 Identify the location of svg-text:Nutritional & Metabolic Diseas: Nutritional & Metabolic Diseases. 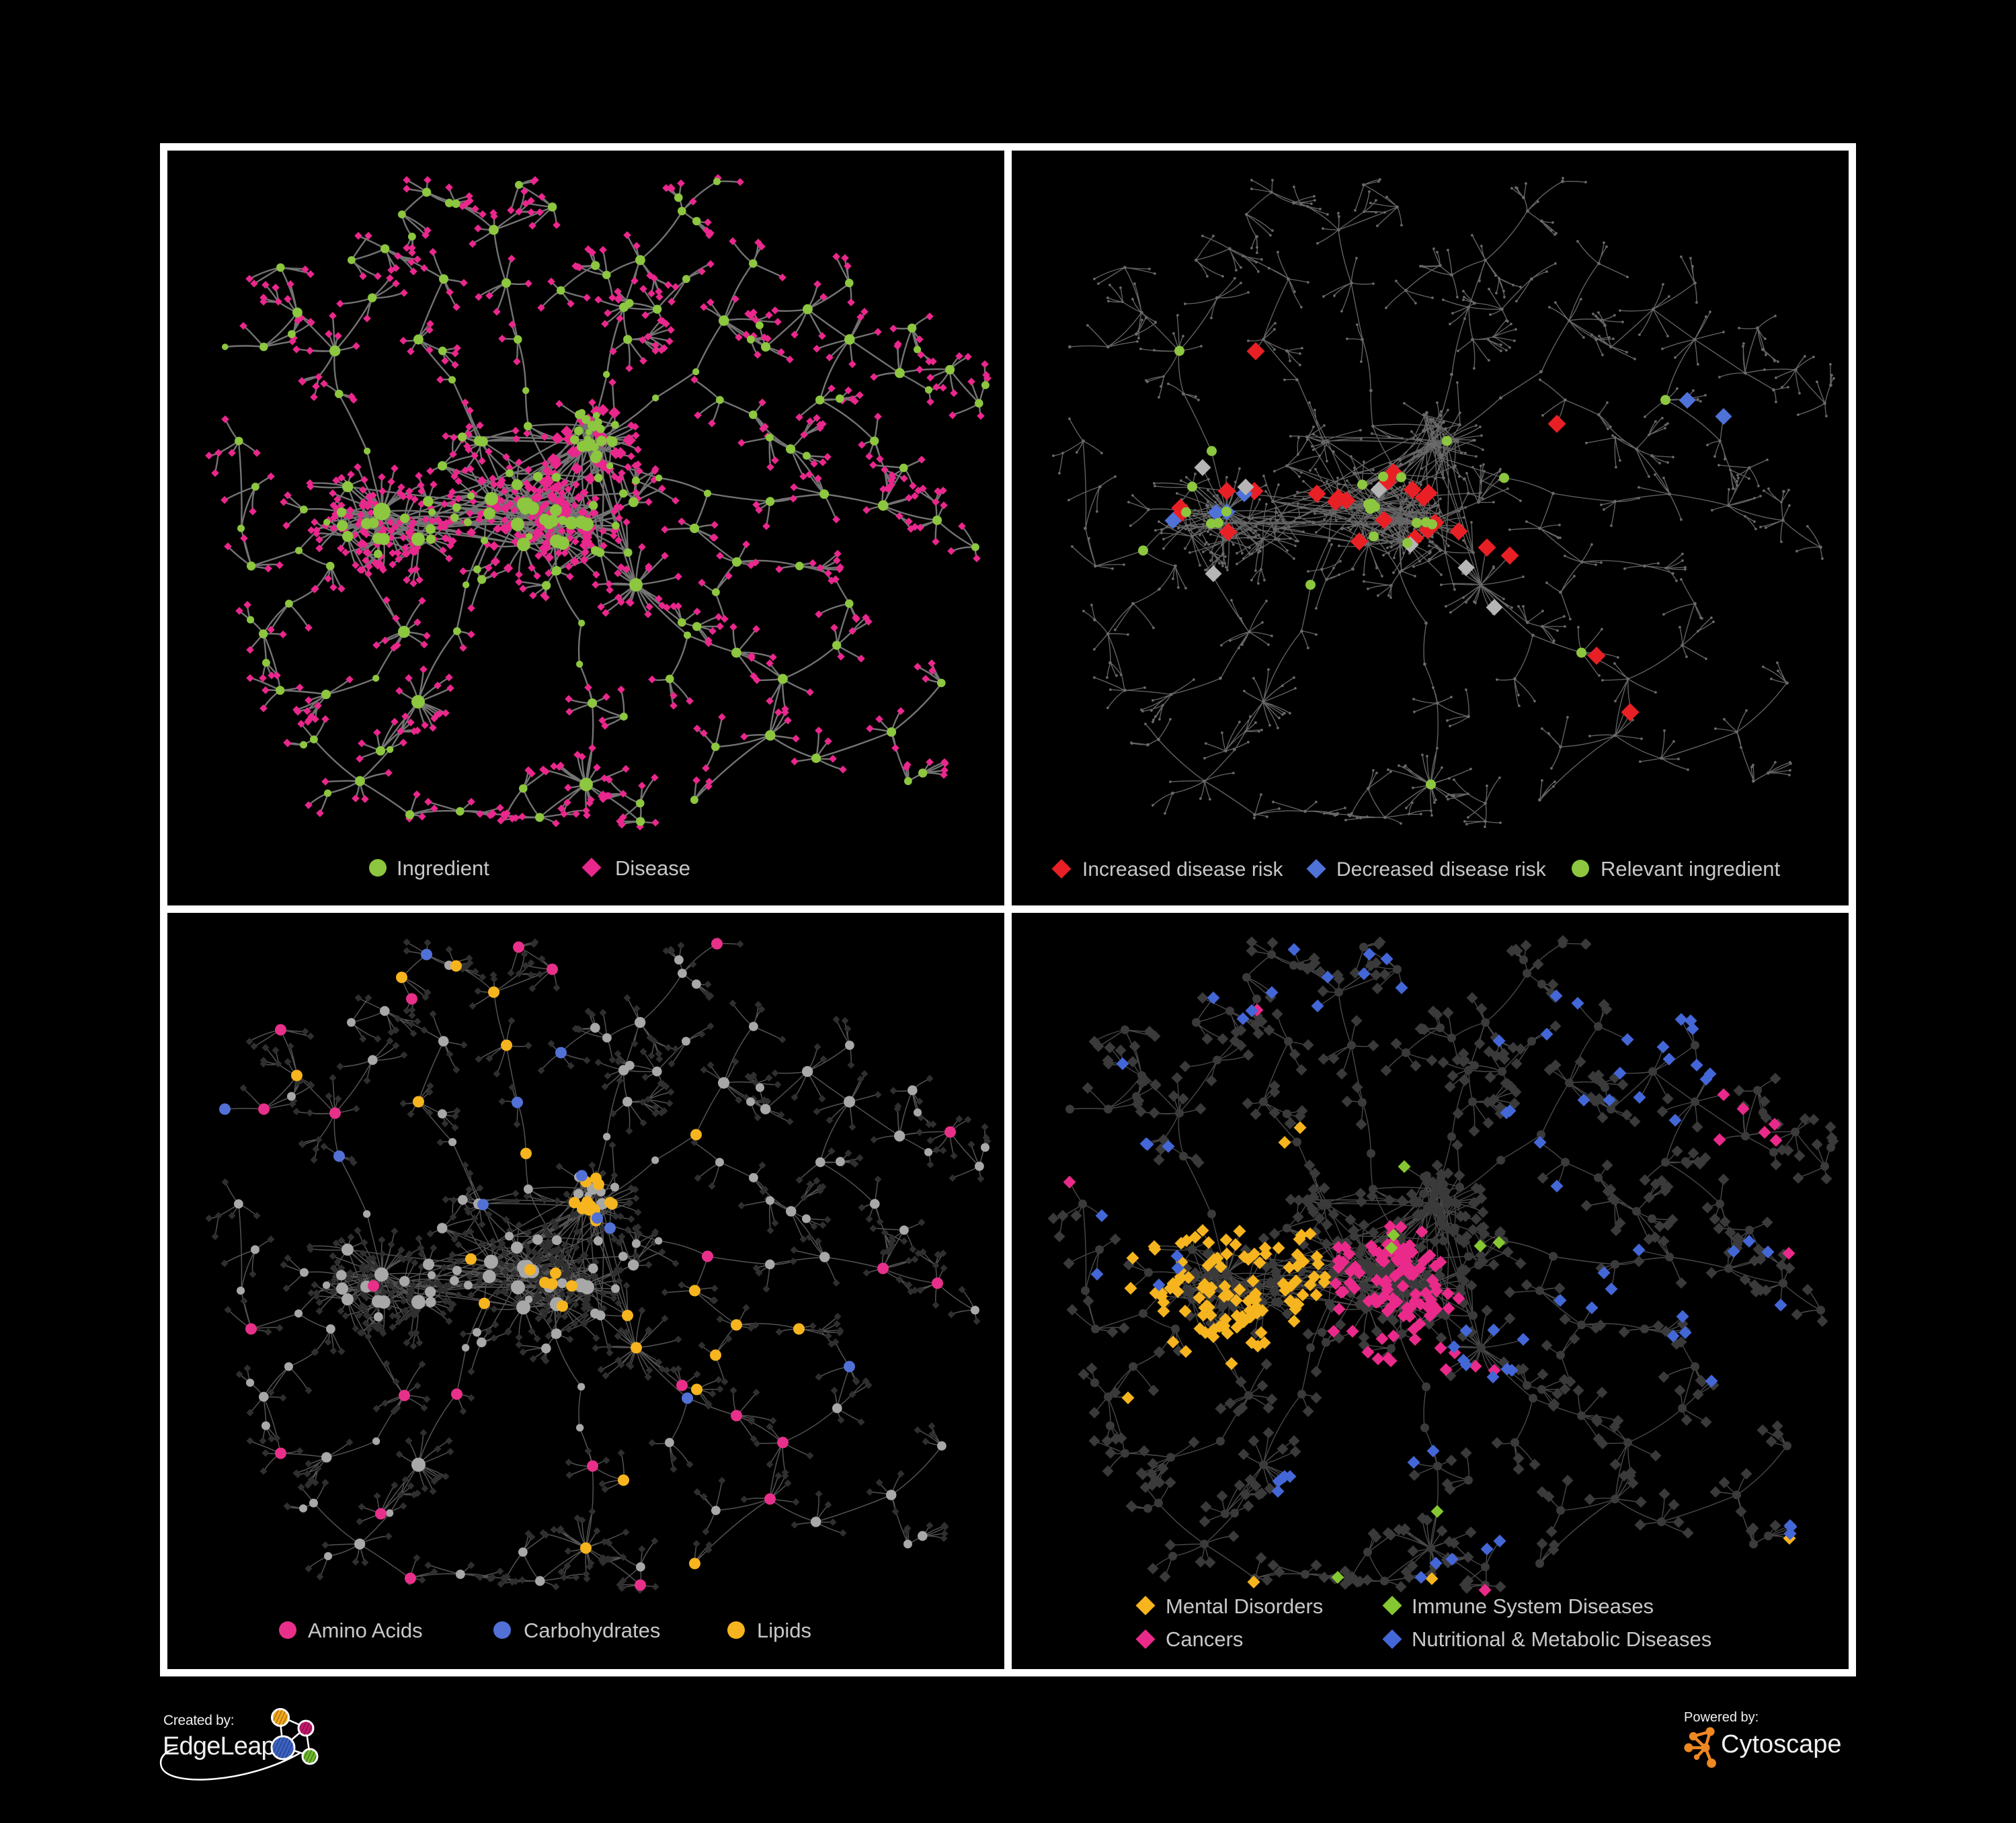
(1561, 1639).